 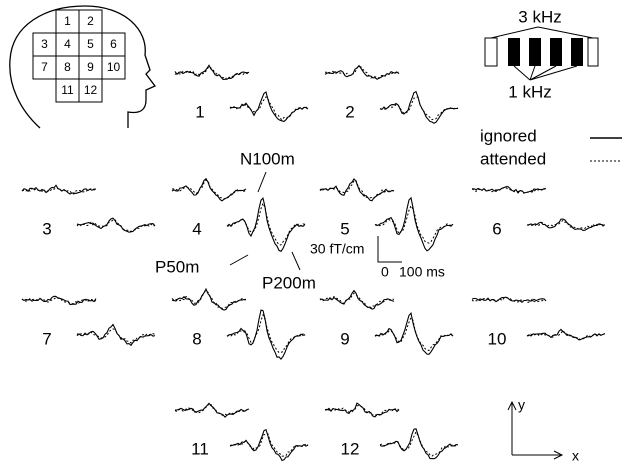 What do you see at coordinates (575, 456) in the screenshot?
I see `axis-x: x` at bounding box center [575, 456].